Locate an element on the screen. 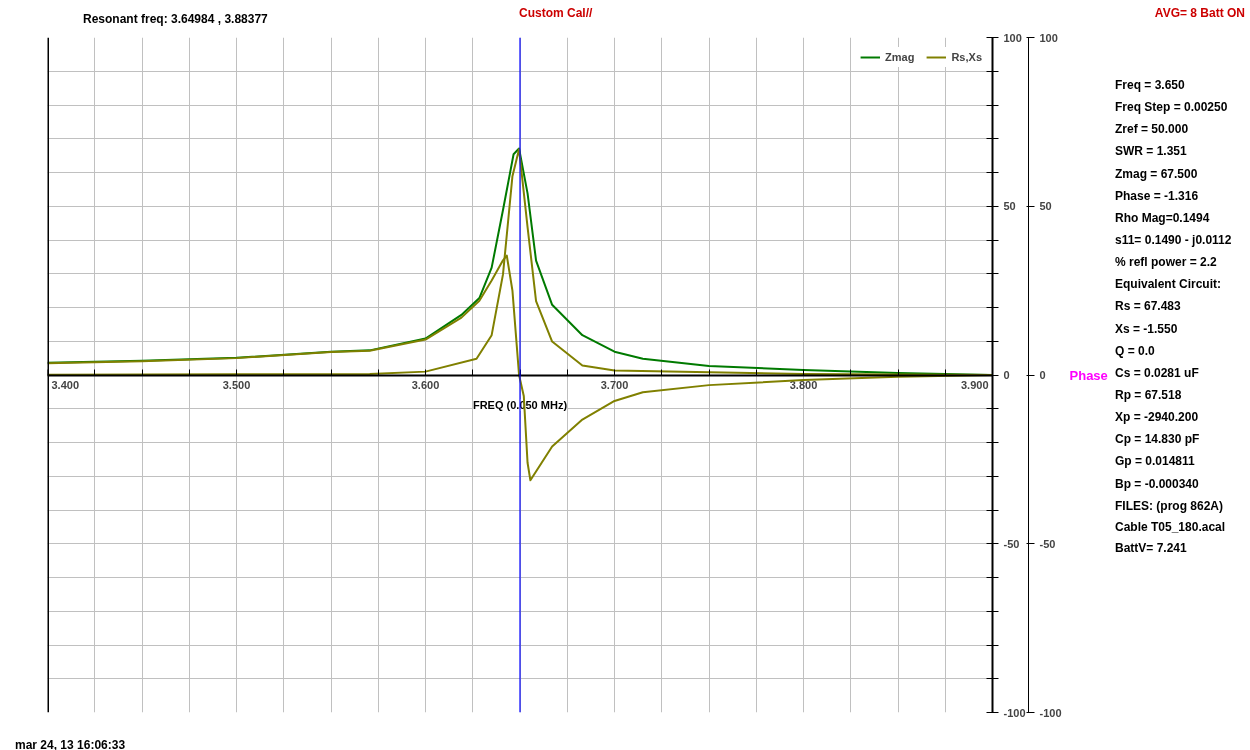 The image size is (1250, 750). text: Xs = -1.550 is located at coordinates (1147, 329).